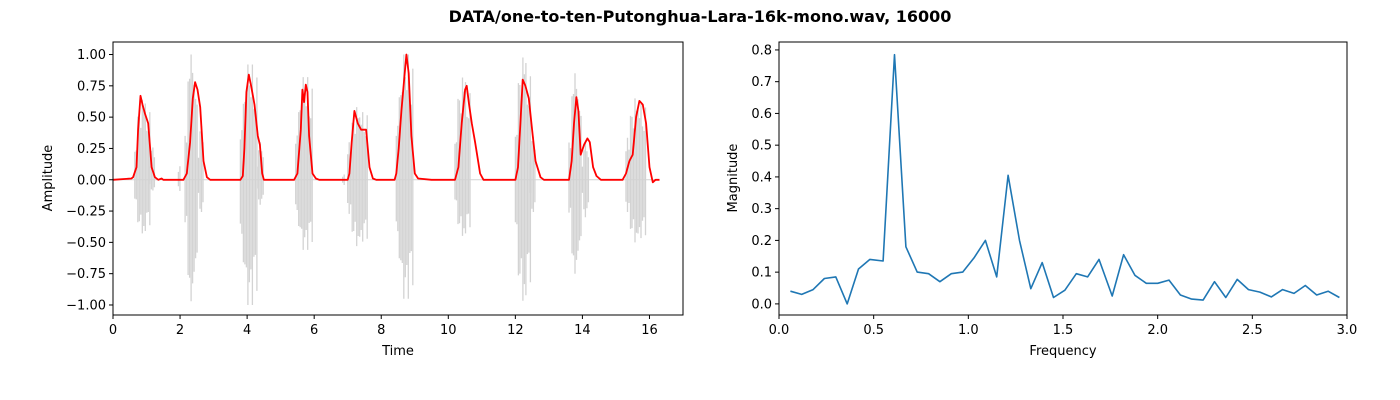  Describe the element at coordinates (968, 330) in the screenshot. I see `x-tick-label: 1.0` at that location.